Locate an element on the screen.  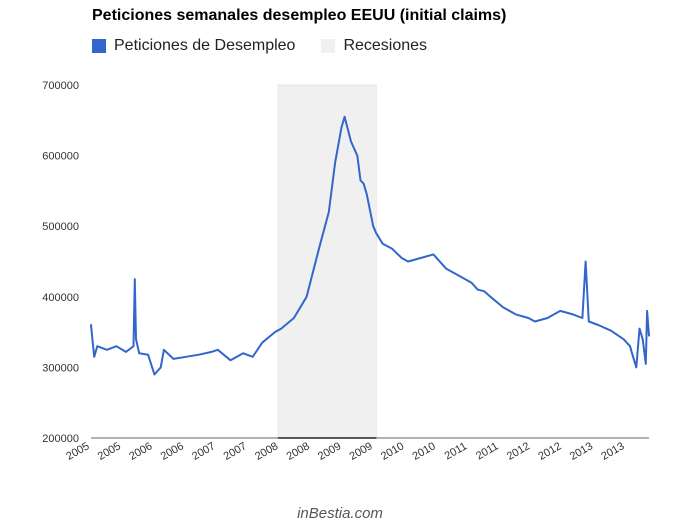
y-tick-label: 700000 is located at coordinates (60, 86).